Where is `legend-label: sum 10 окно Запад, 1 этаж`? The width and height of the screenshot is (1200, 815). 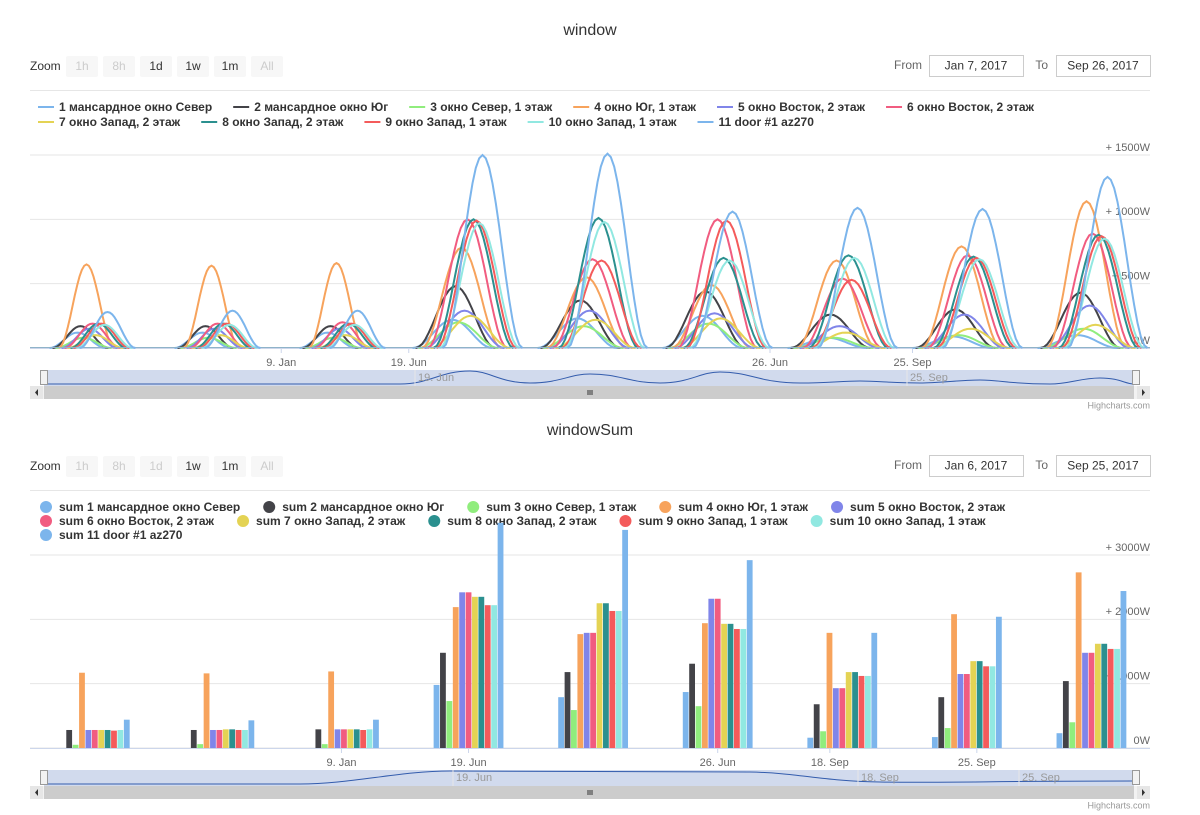
legend-label: sum 10 окно Запад, 1 этаж is located at coordinates (908, 521).